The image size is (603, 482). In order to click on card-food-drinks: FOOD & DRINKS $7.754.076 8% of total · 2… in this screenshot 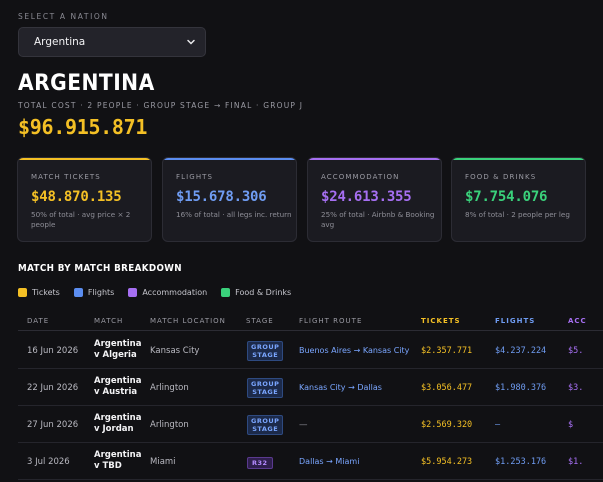, I will do `click(518, 199)`.